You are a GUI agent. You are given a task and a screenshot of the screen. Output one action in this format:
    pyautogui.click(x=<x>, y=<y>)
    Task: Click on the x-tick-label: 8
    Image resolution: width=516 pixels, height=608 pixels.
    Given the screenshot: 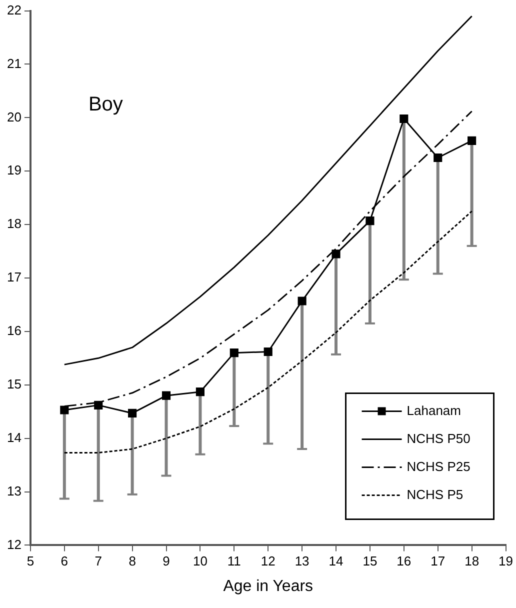 What is the action you would take?
    pyautogui.click(x=132, y=561)
    